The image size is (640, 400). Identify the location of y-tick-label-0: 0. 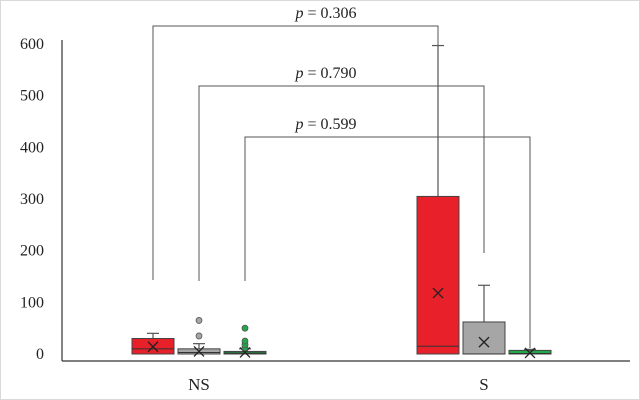
(40, 354).